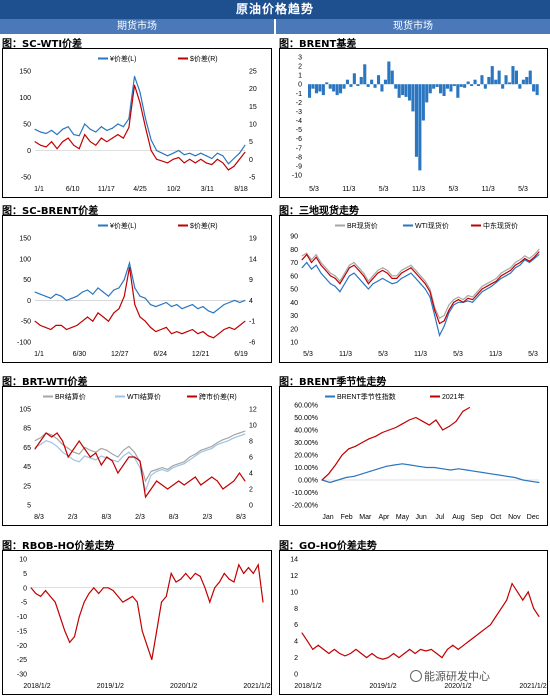 The width and height of the screenshot is (550, 697). I want to click on x-tick-label: 11/17, so click(106, 189).